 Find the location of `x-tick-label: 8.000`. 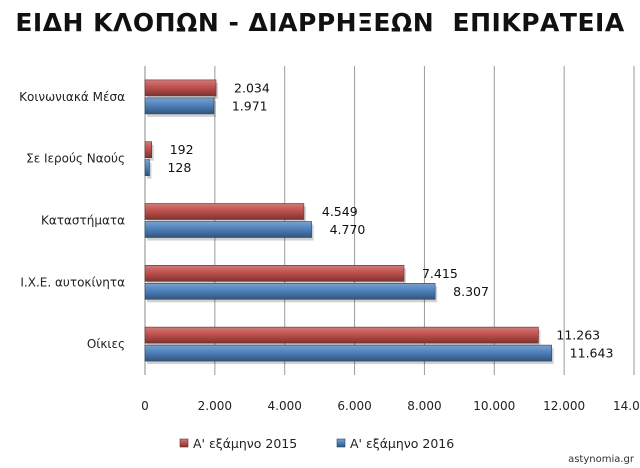

x-tick-label: 8.000 is located at coordinates (424, 406).